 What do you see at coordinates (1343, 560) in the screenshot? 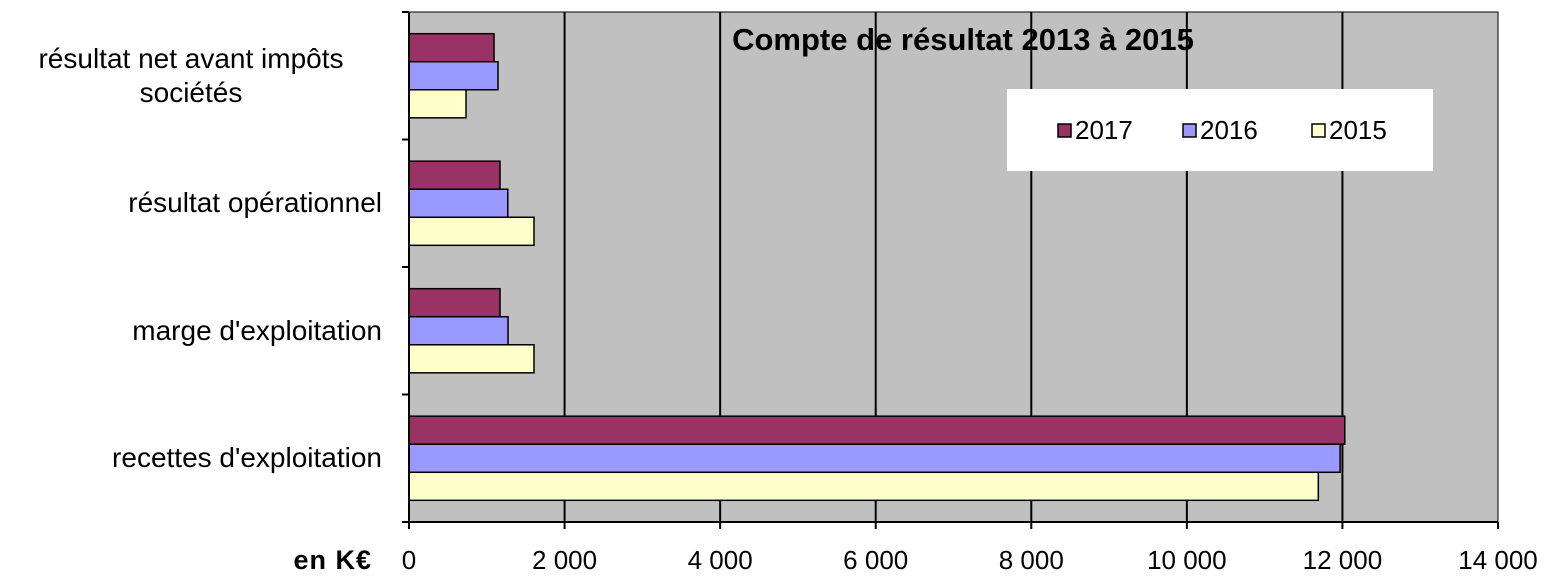
I see `x-tick-label: 12 000` at bounding box center [1343, 560].